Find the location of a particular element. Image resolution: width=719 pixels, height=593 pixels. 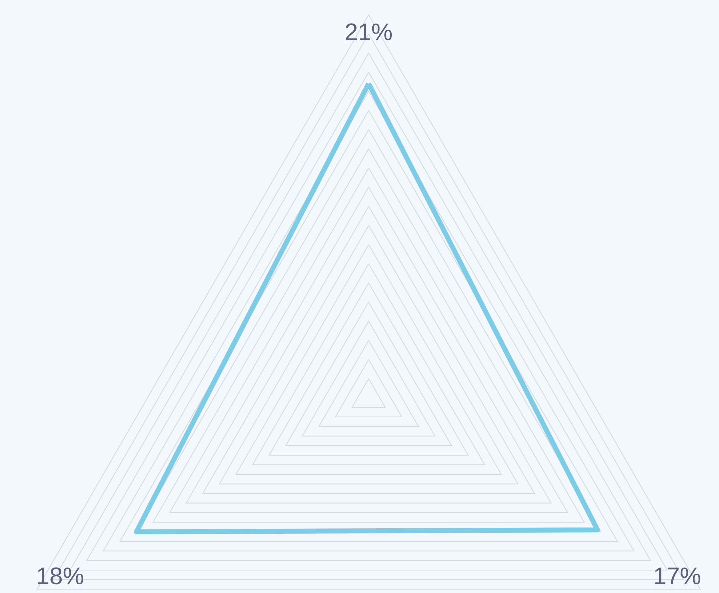

spoke-label: 18% is located at coordinates (61, 576).